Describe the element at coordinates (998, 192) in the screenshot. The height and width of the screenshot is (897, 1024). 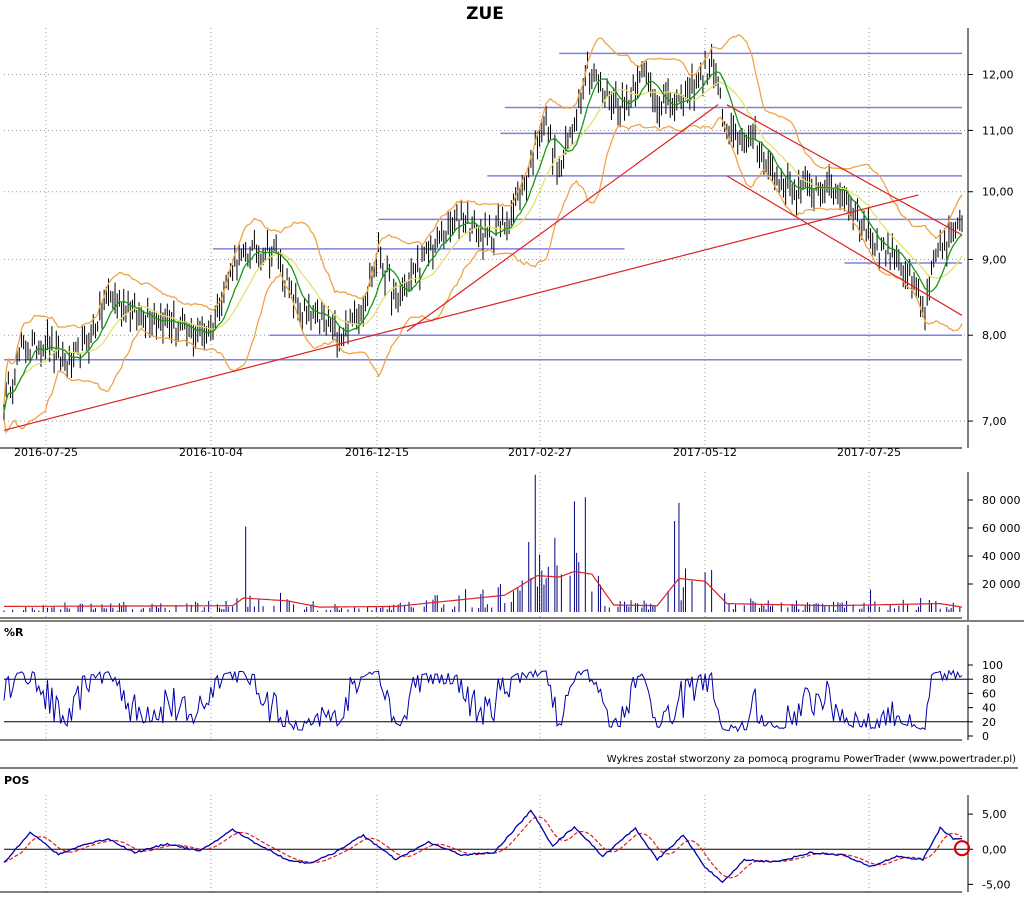
I see `y-tick-label: 10,00` at that location.